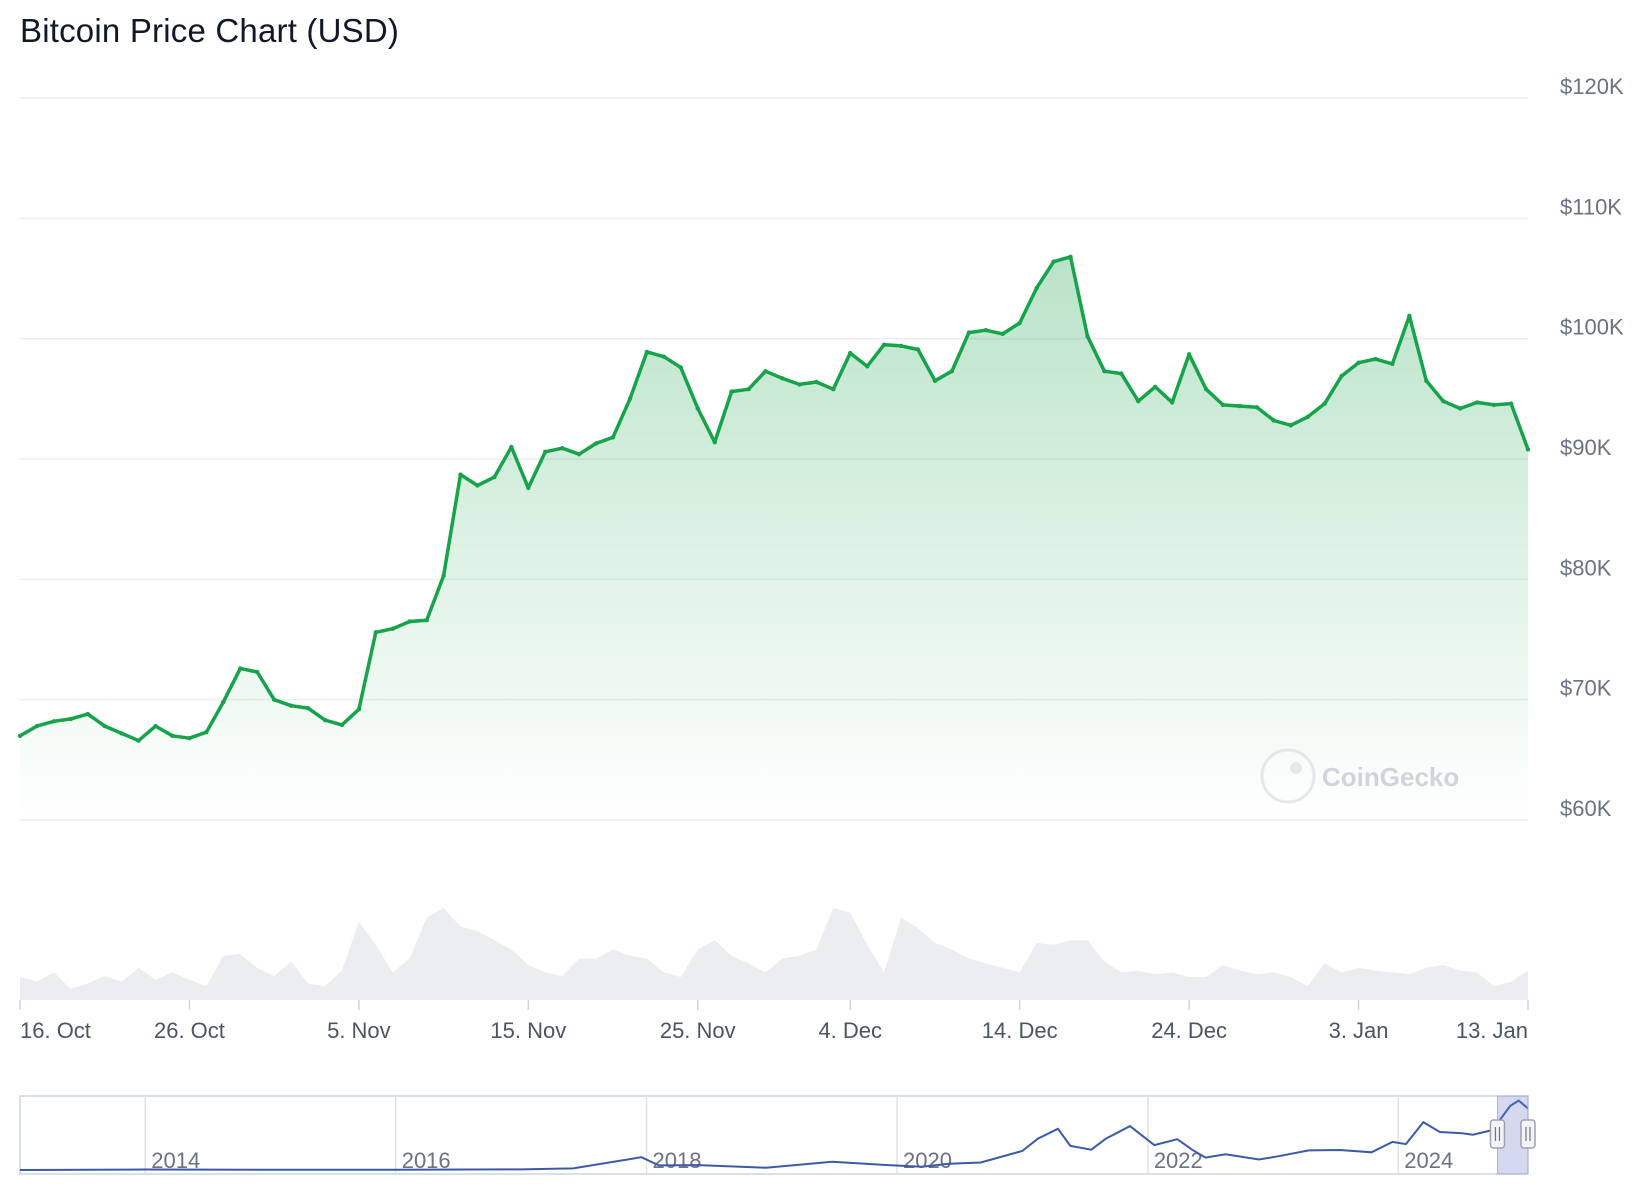  Describe the element at coordinates (1390, 777) in the screenshot. I see `watermark-text: CoinGecko` at that location.